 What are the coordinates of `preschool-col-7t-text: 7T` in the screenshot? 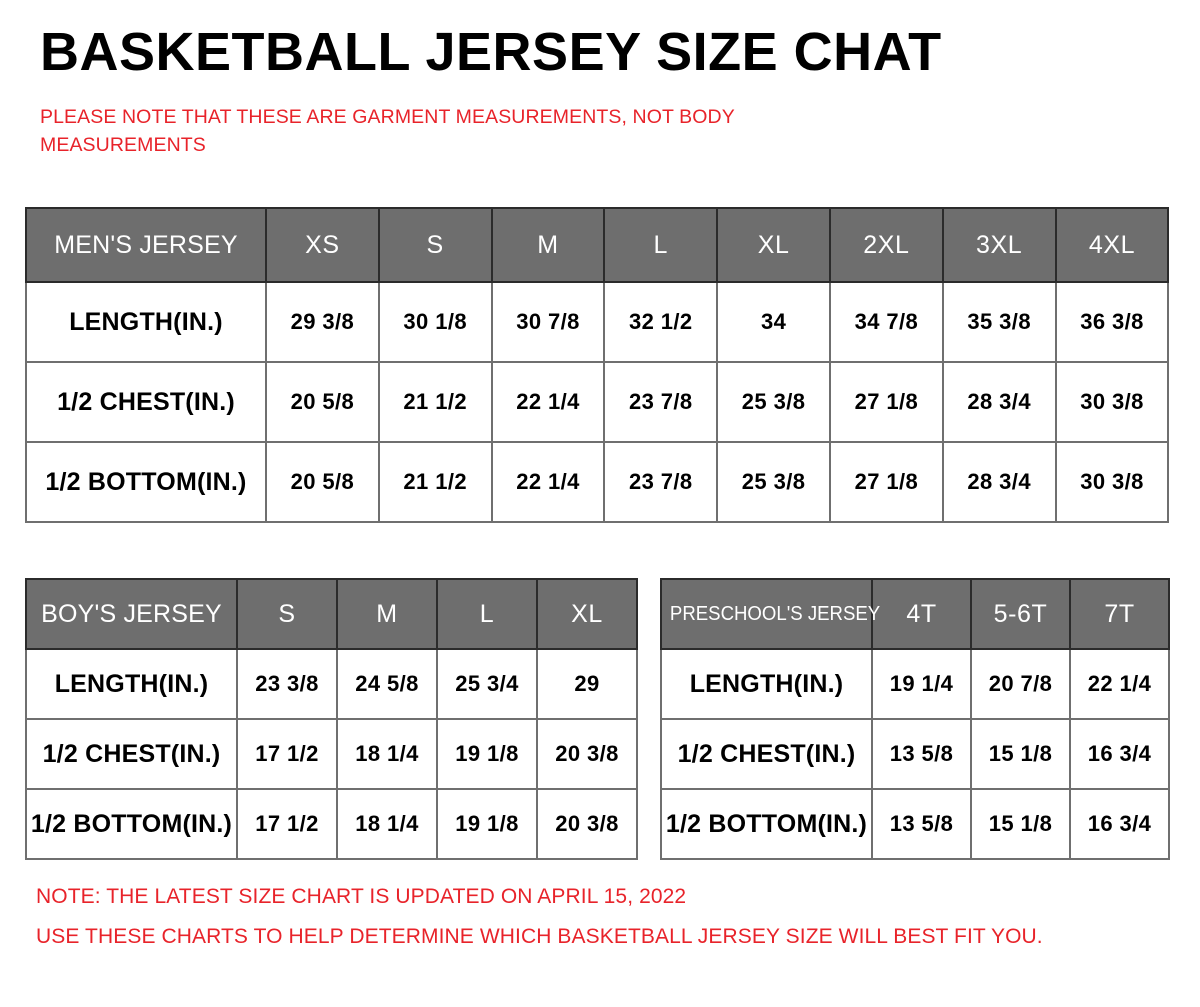 It's located at (1119, 613).